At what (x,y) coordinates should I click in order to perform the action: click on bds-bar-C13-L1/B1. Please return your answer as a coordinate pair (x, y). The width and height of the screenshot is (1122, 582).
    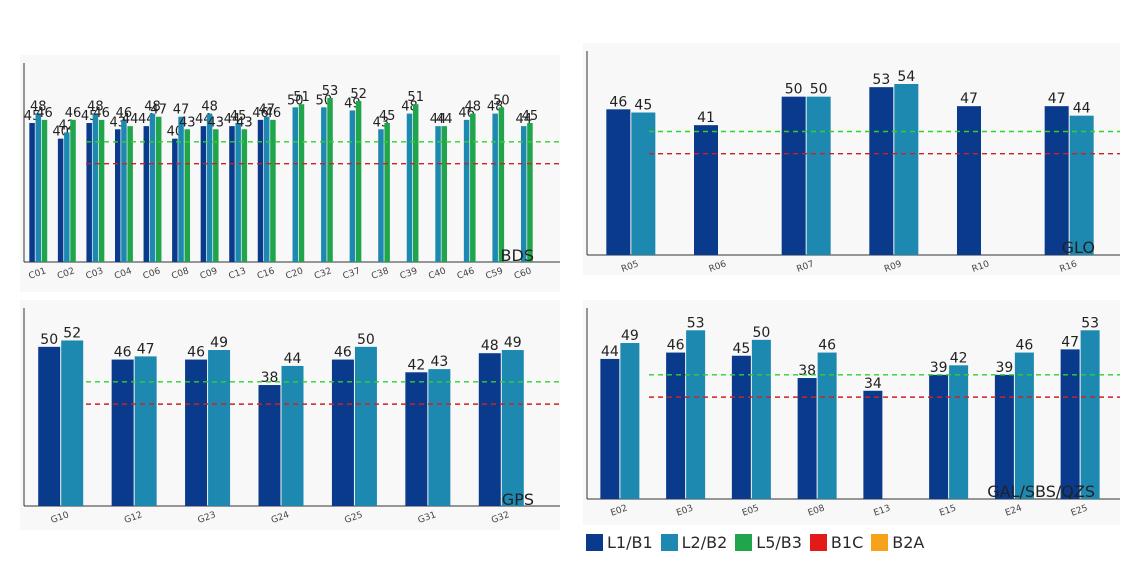
    Looking at the image, I should click on (232, 194).